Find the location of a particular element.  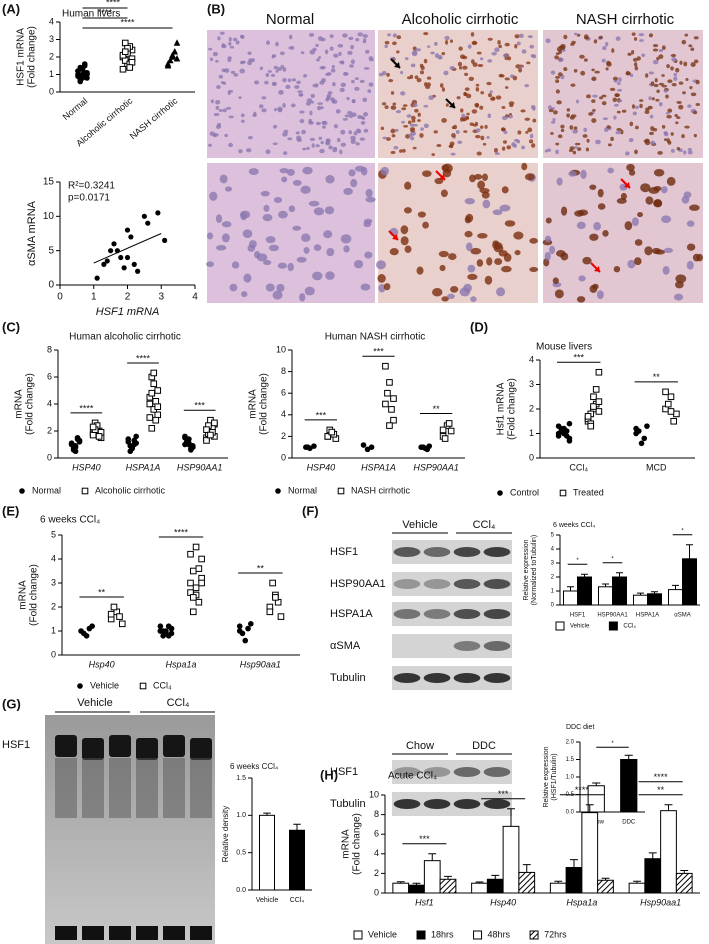

y-tick-label: 2 is located at coordinates (531, 408).